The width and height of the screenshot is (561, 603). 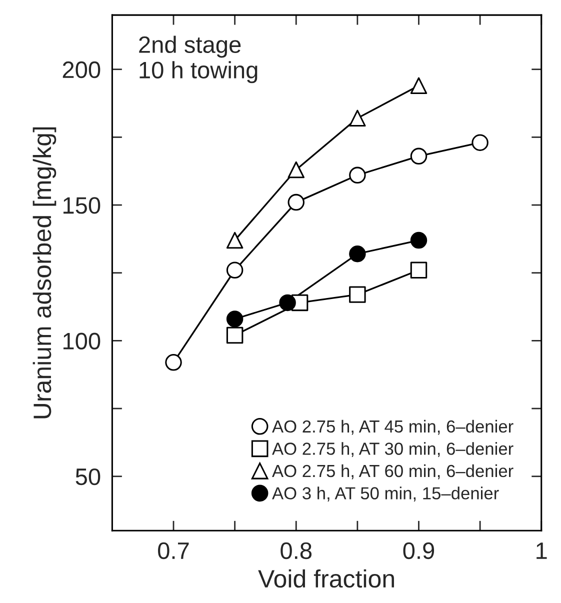 What do you see at coordinates (326, 578) in the screenshot?
I see `x-axis-title: Void fraction` at bounding box center [326, 578].